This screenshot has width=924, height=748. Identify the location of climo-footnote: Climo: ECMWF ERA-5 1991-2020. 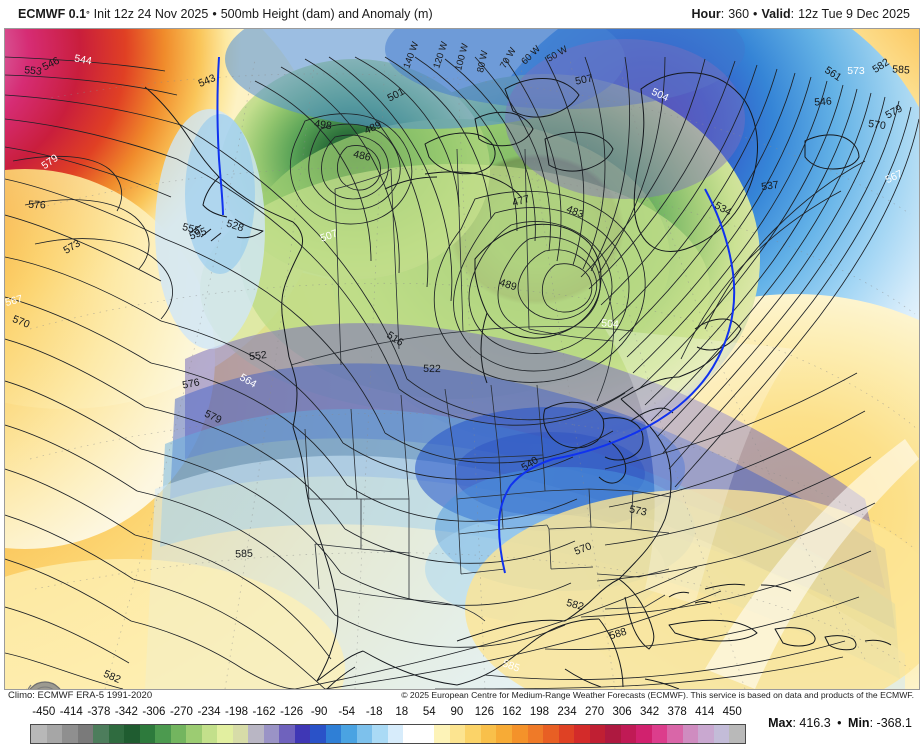
(80, 695).